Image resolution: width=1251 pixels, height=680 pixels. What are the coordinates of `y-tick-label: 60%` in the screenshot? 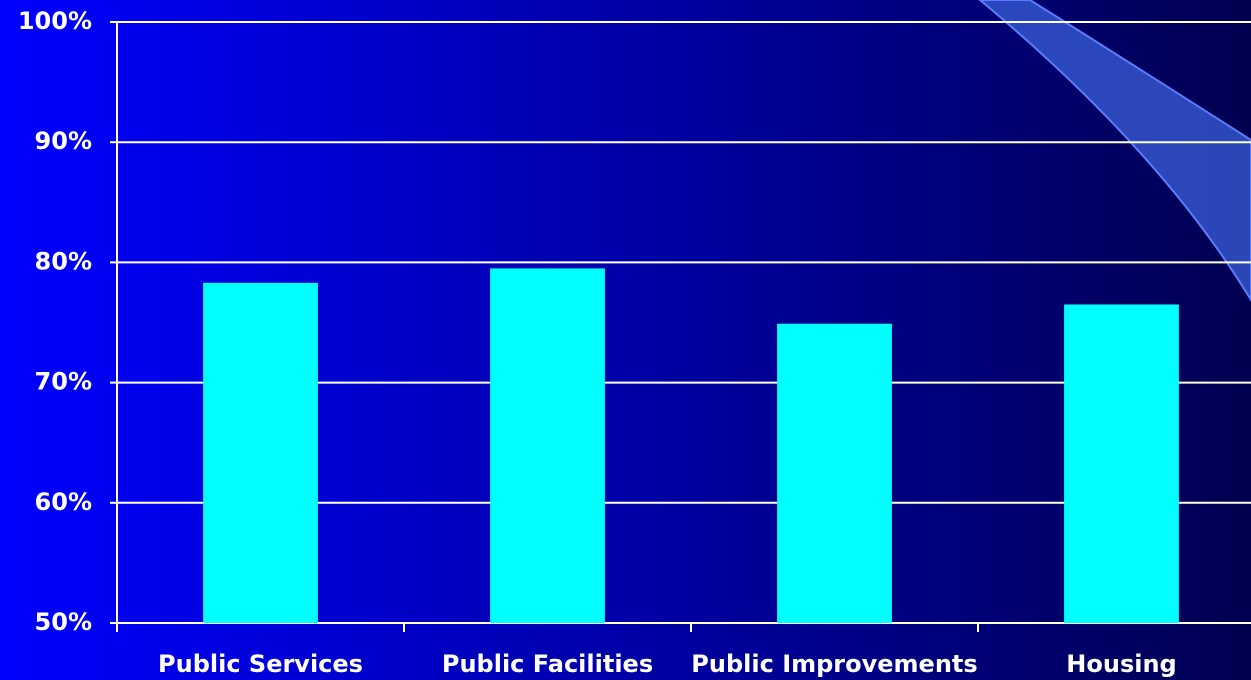 It's located at (63, 502).